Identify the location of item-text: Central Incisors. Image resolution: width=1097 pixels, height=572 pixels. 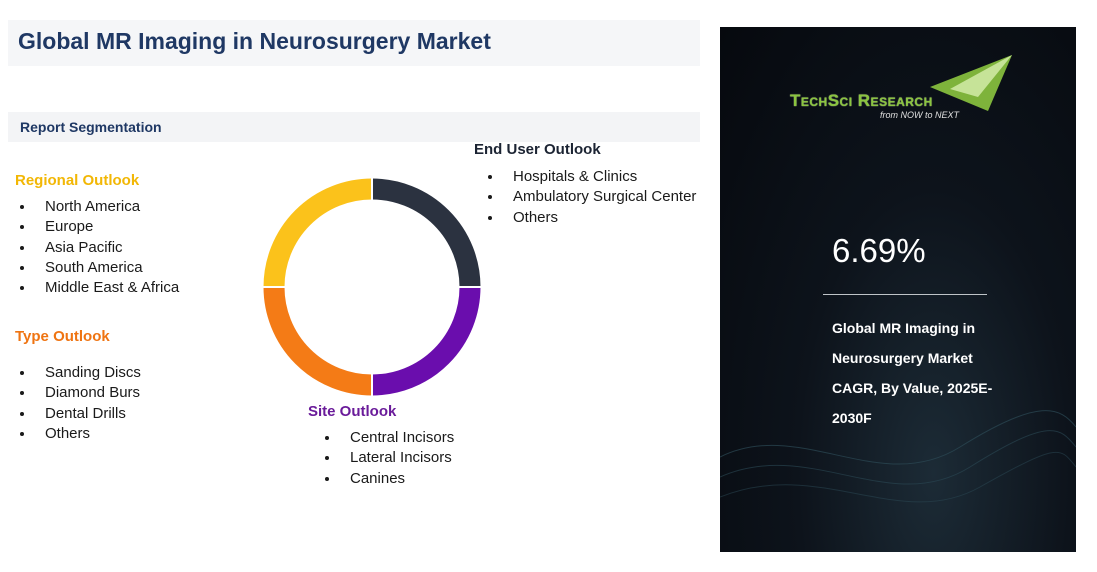
(402, 437).